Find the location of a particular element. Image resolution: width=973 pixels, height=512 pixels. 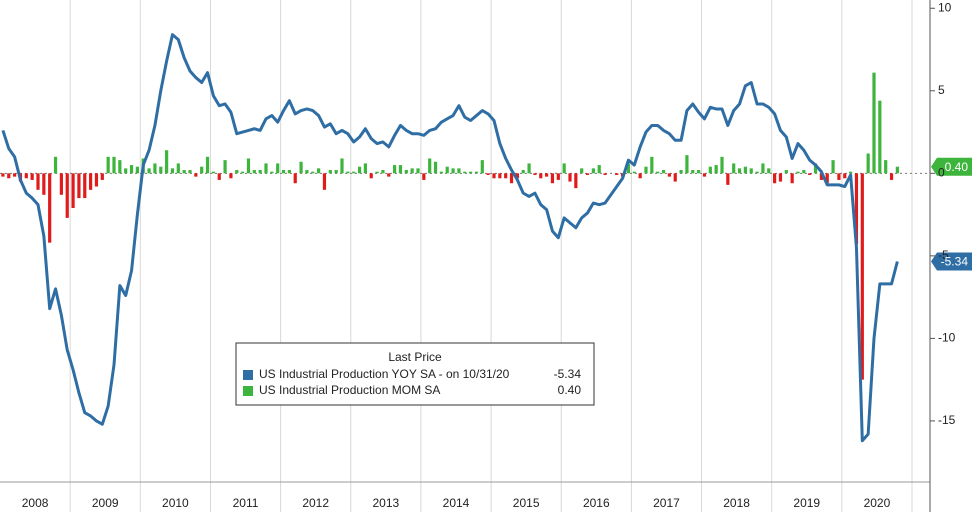

legend-last-value: 0.40 is located at coordinates (570, 390).